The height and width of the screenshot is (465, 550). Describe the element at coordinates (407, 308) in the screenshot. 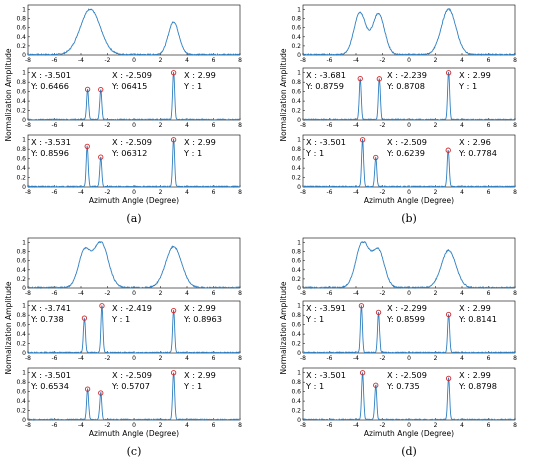

I see `data-label-x: X : -2.299` at that location.